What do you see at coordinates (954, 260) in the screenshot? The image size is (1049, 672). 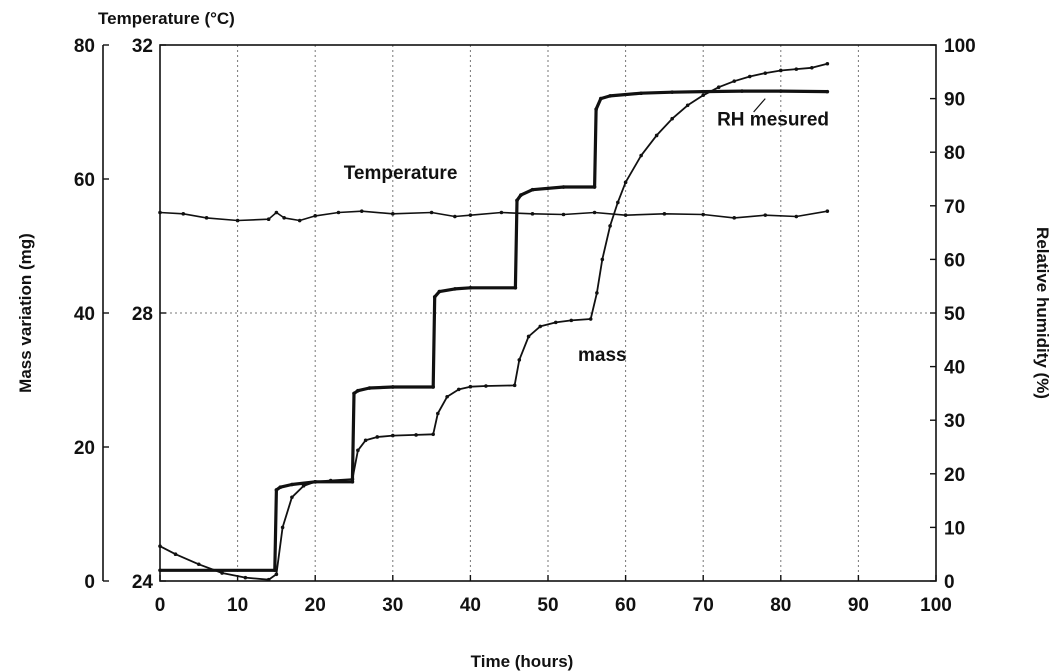 I see `rh-tick-label: 60` at bounding box center [954, 260].